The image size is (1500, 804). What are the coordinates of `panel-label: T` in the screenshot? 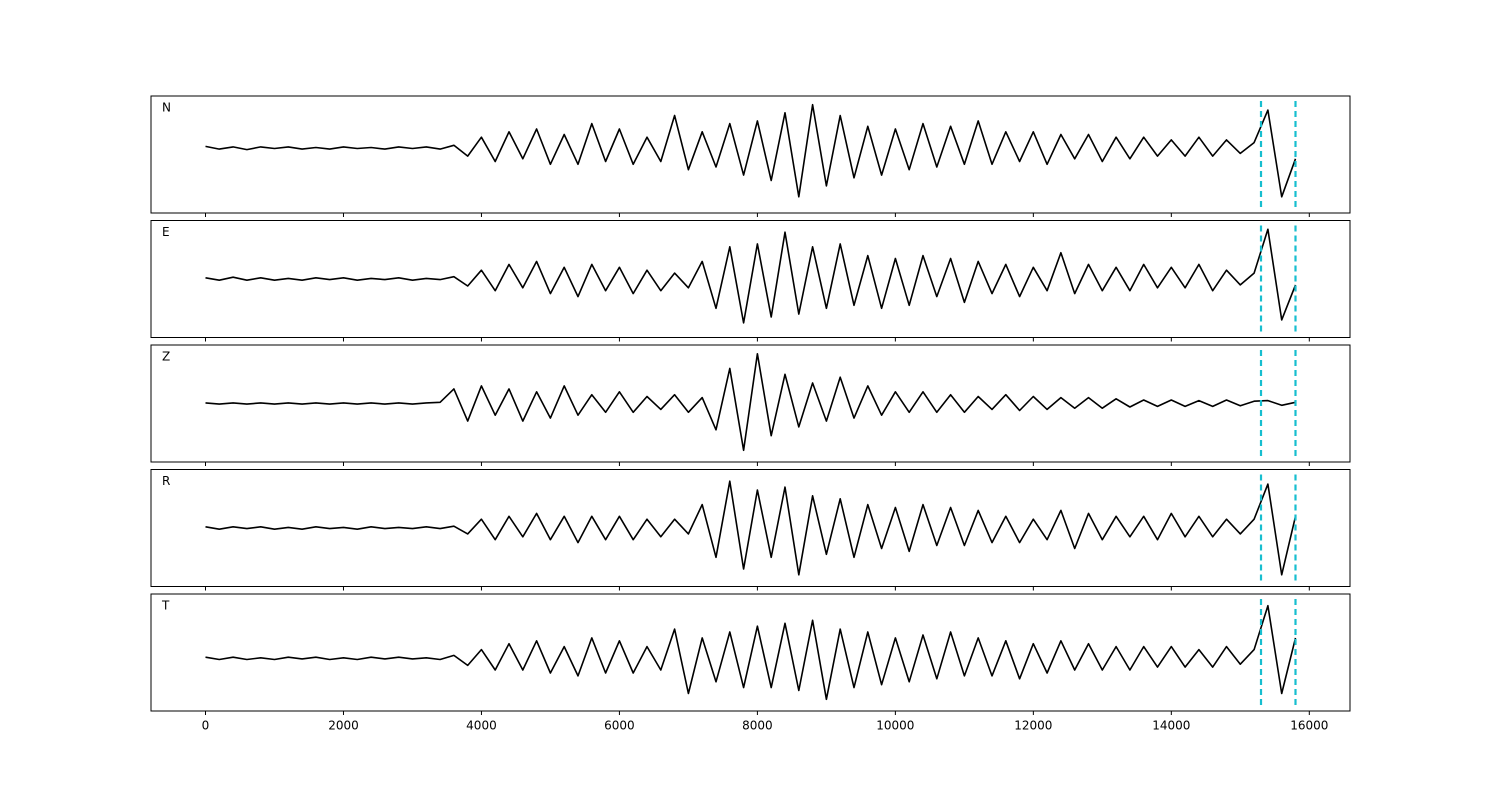 It's located at (165, 606).